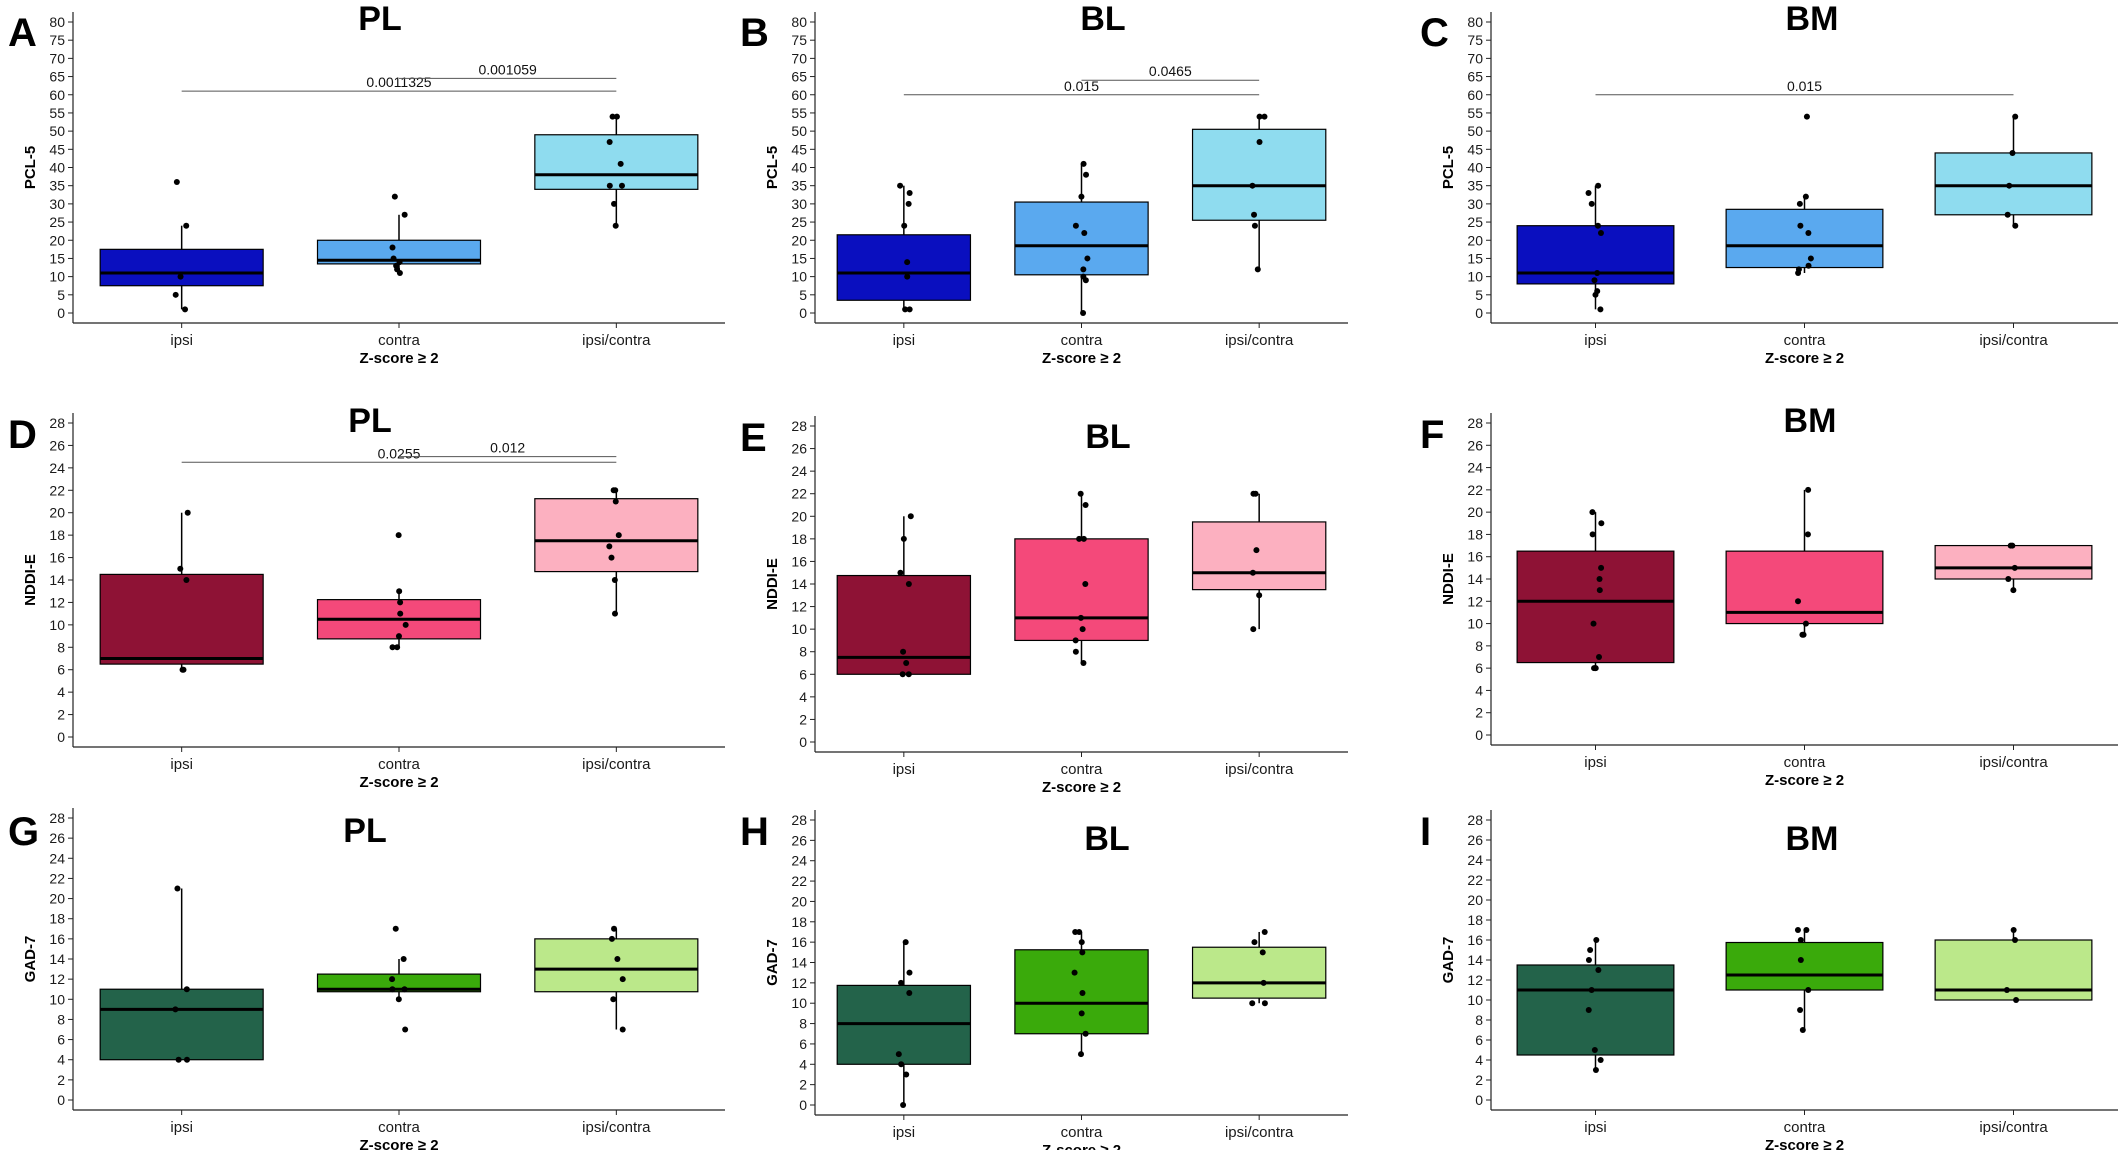 This screenshot has width=2128, height=1150. What do you see at coordinates (23, 832) in the screenshot?
I see `panel-letter: G` at bounding box center [23, 832].